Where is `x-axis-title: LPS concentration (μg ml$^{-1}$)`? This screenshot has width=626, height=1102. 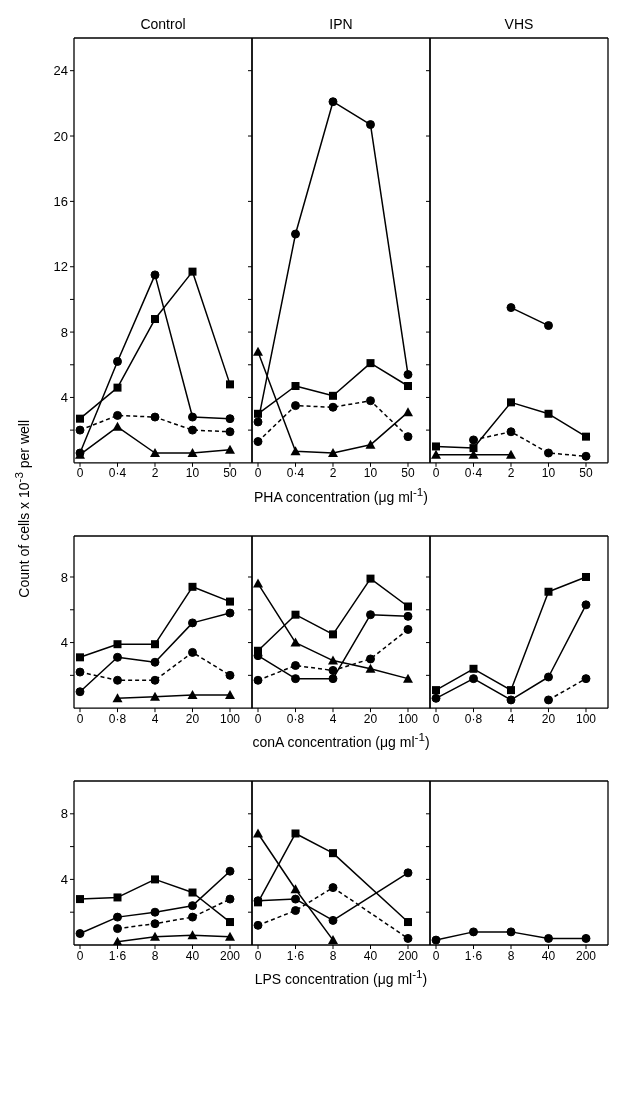
x-axis-title: LPS concentration (μg ml$^{-1}$) is located at coordinates (341, 976).